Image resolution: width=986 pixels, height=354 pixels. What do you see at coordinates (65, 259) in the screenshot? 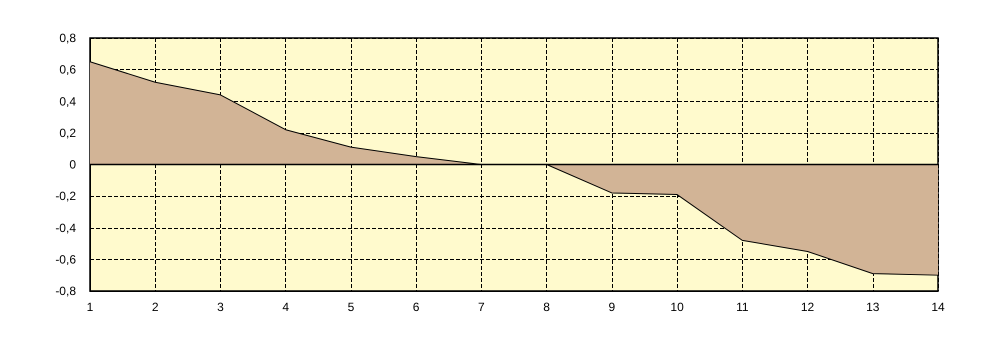
I see `y-tick-label: -0,6` at bounding box center [65, 259].